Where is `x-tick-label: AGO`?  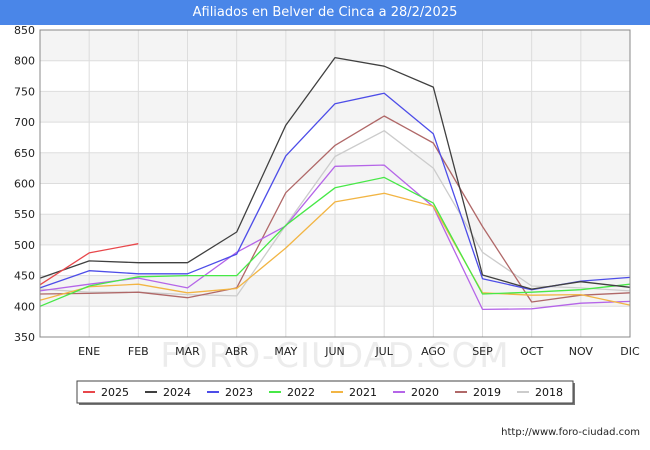 x-tick-label: AGO is located at coordinates (433, 351).